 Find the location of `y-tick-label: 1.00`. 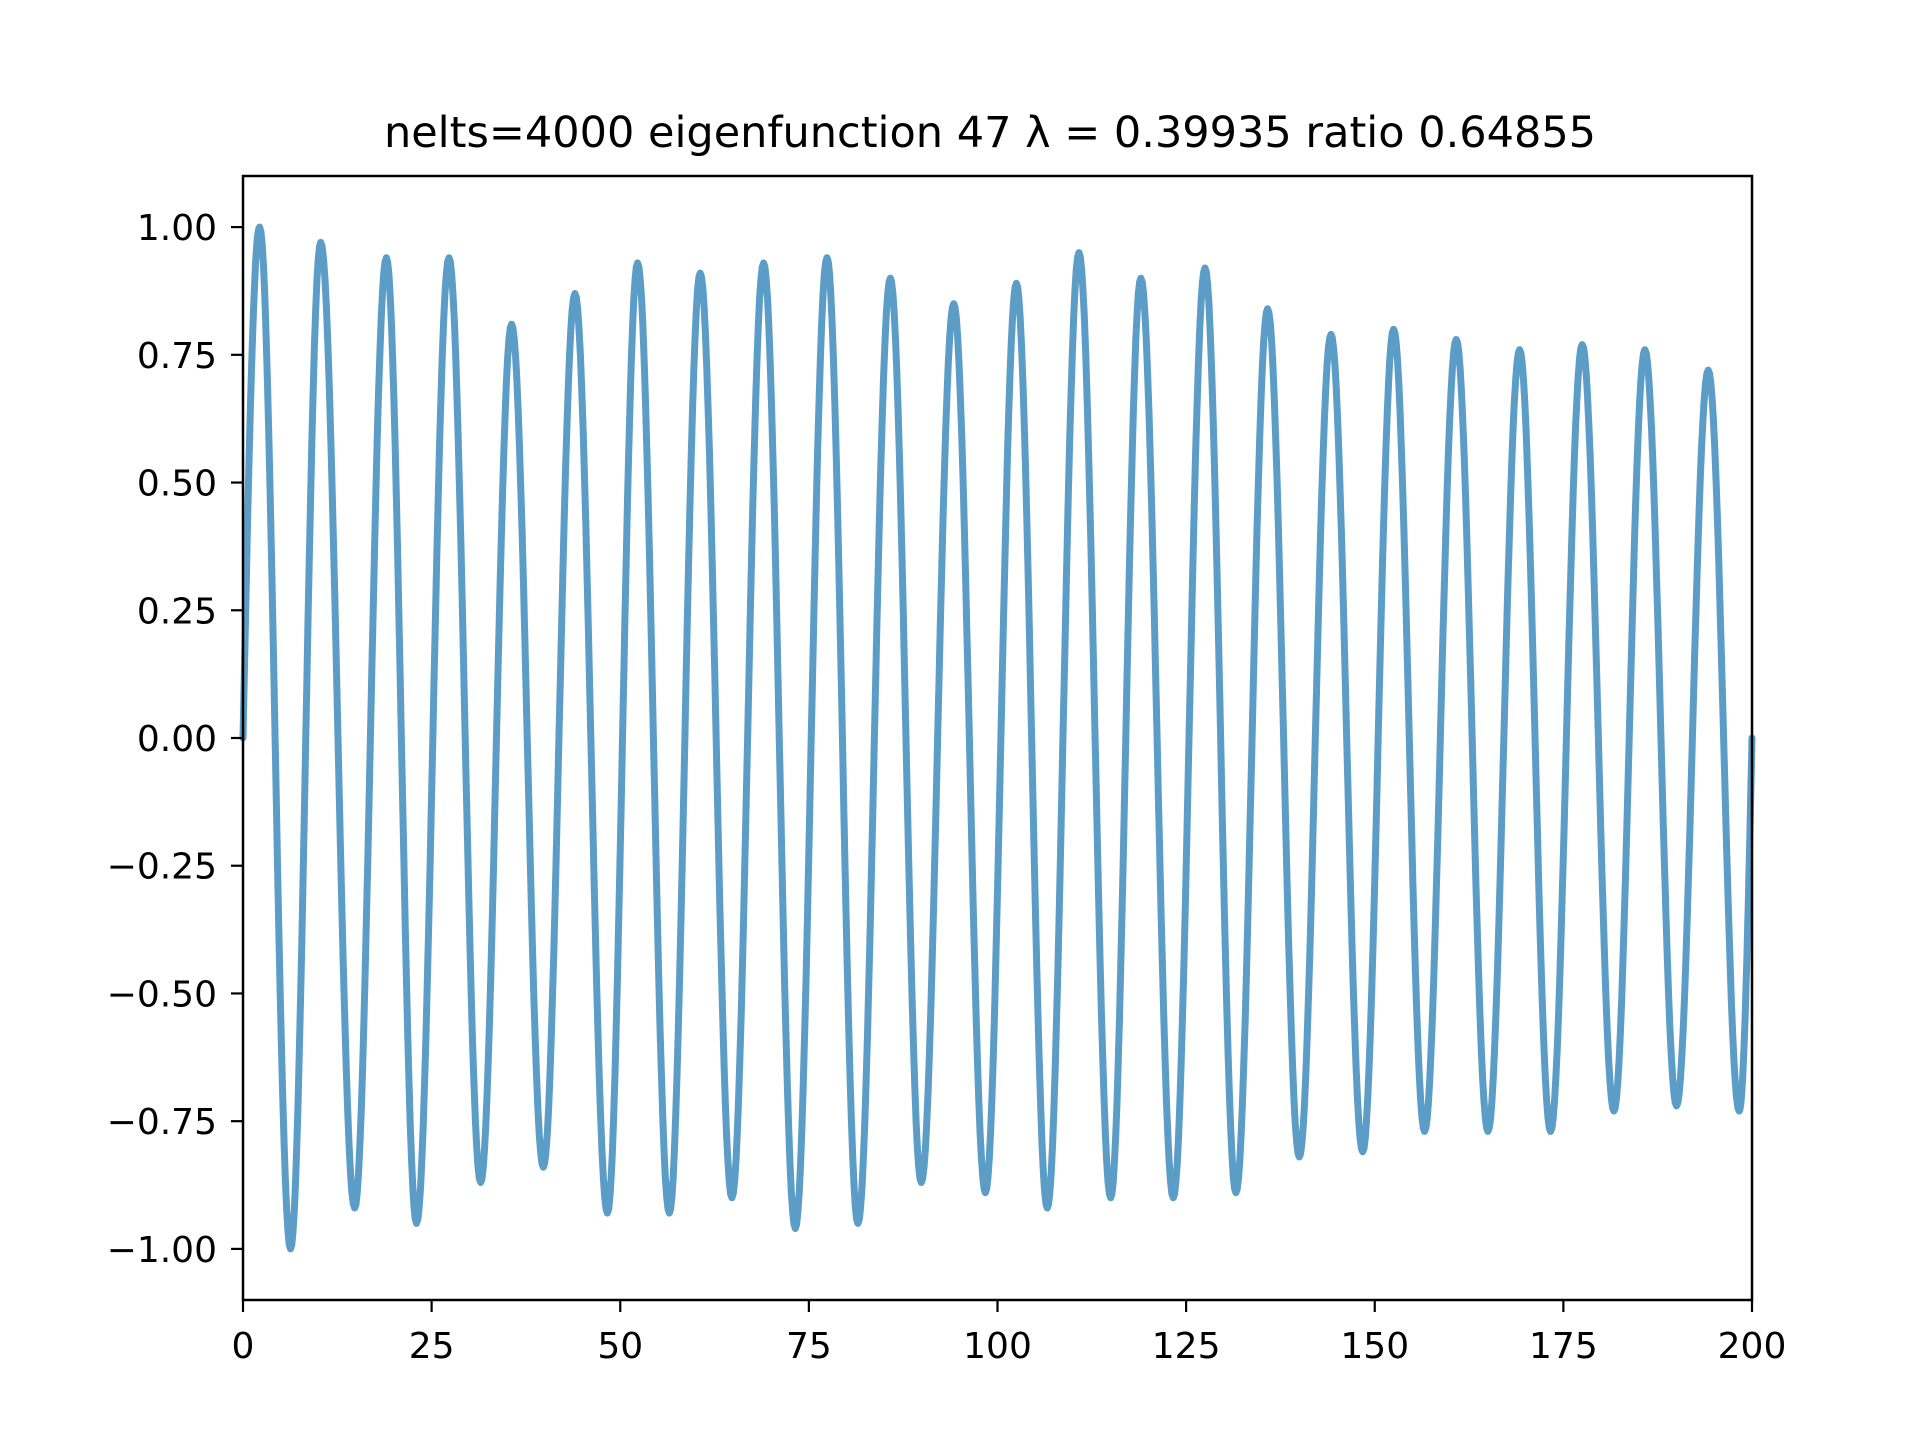

y-tick-label: 1.00 is located at coordinates (177, 228).